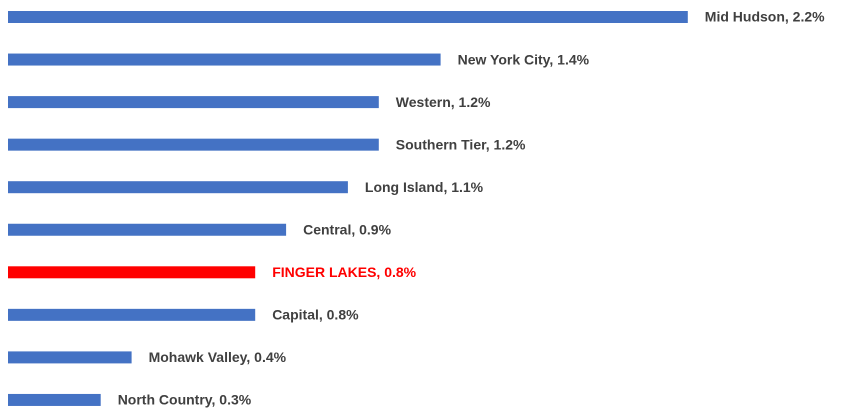 The height and width of the screenshot is (414, 845). What do you see at coordinates (315, 315) in the screenshot?
I see `data-label: Capital, 0.8%` at bounding box center [315, 315].